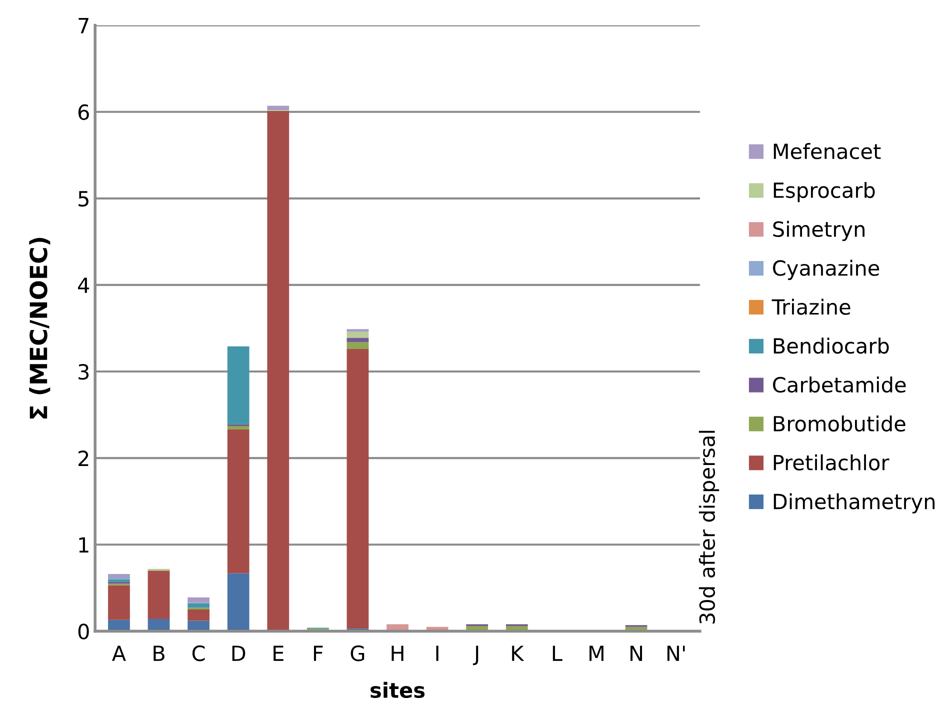 This screenshot has height=723, width=951. I want to click on x-tick-label: M, so click(597, 653).